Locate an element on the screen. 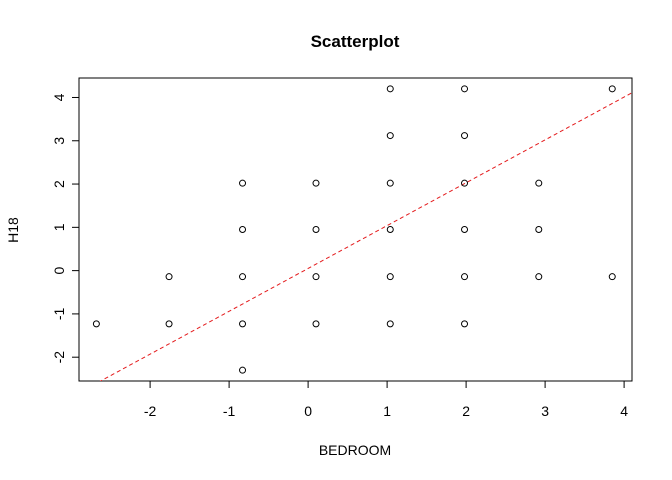  x-tick-label: 1 is located at coordinates (387, 411).